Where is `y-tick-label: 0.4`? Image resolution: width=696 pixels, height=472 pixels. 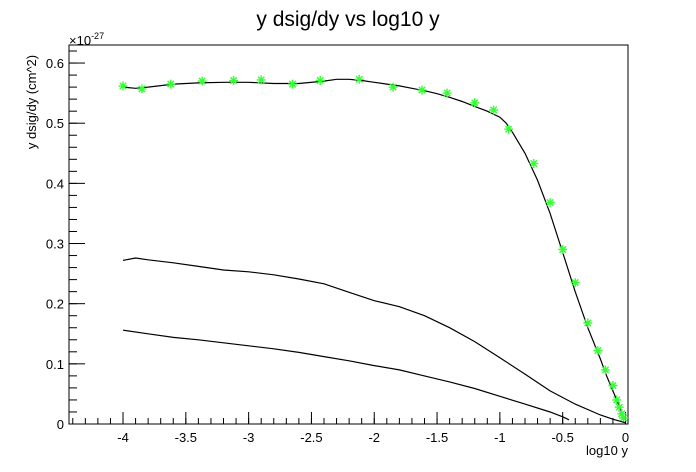
y-tick-label: 0.4 is located at coordinates (55, 183).